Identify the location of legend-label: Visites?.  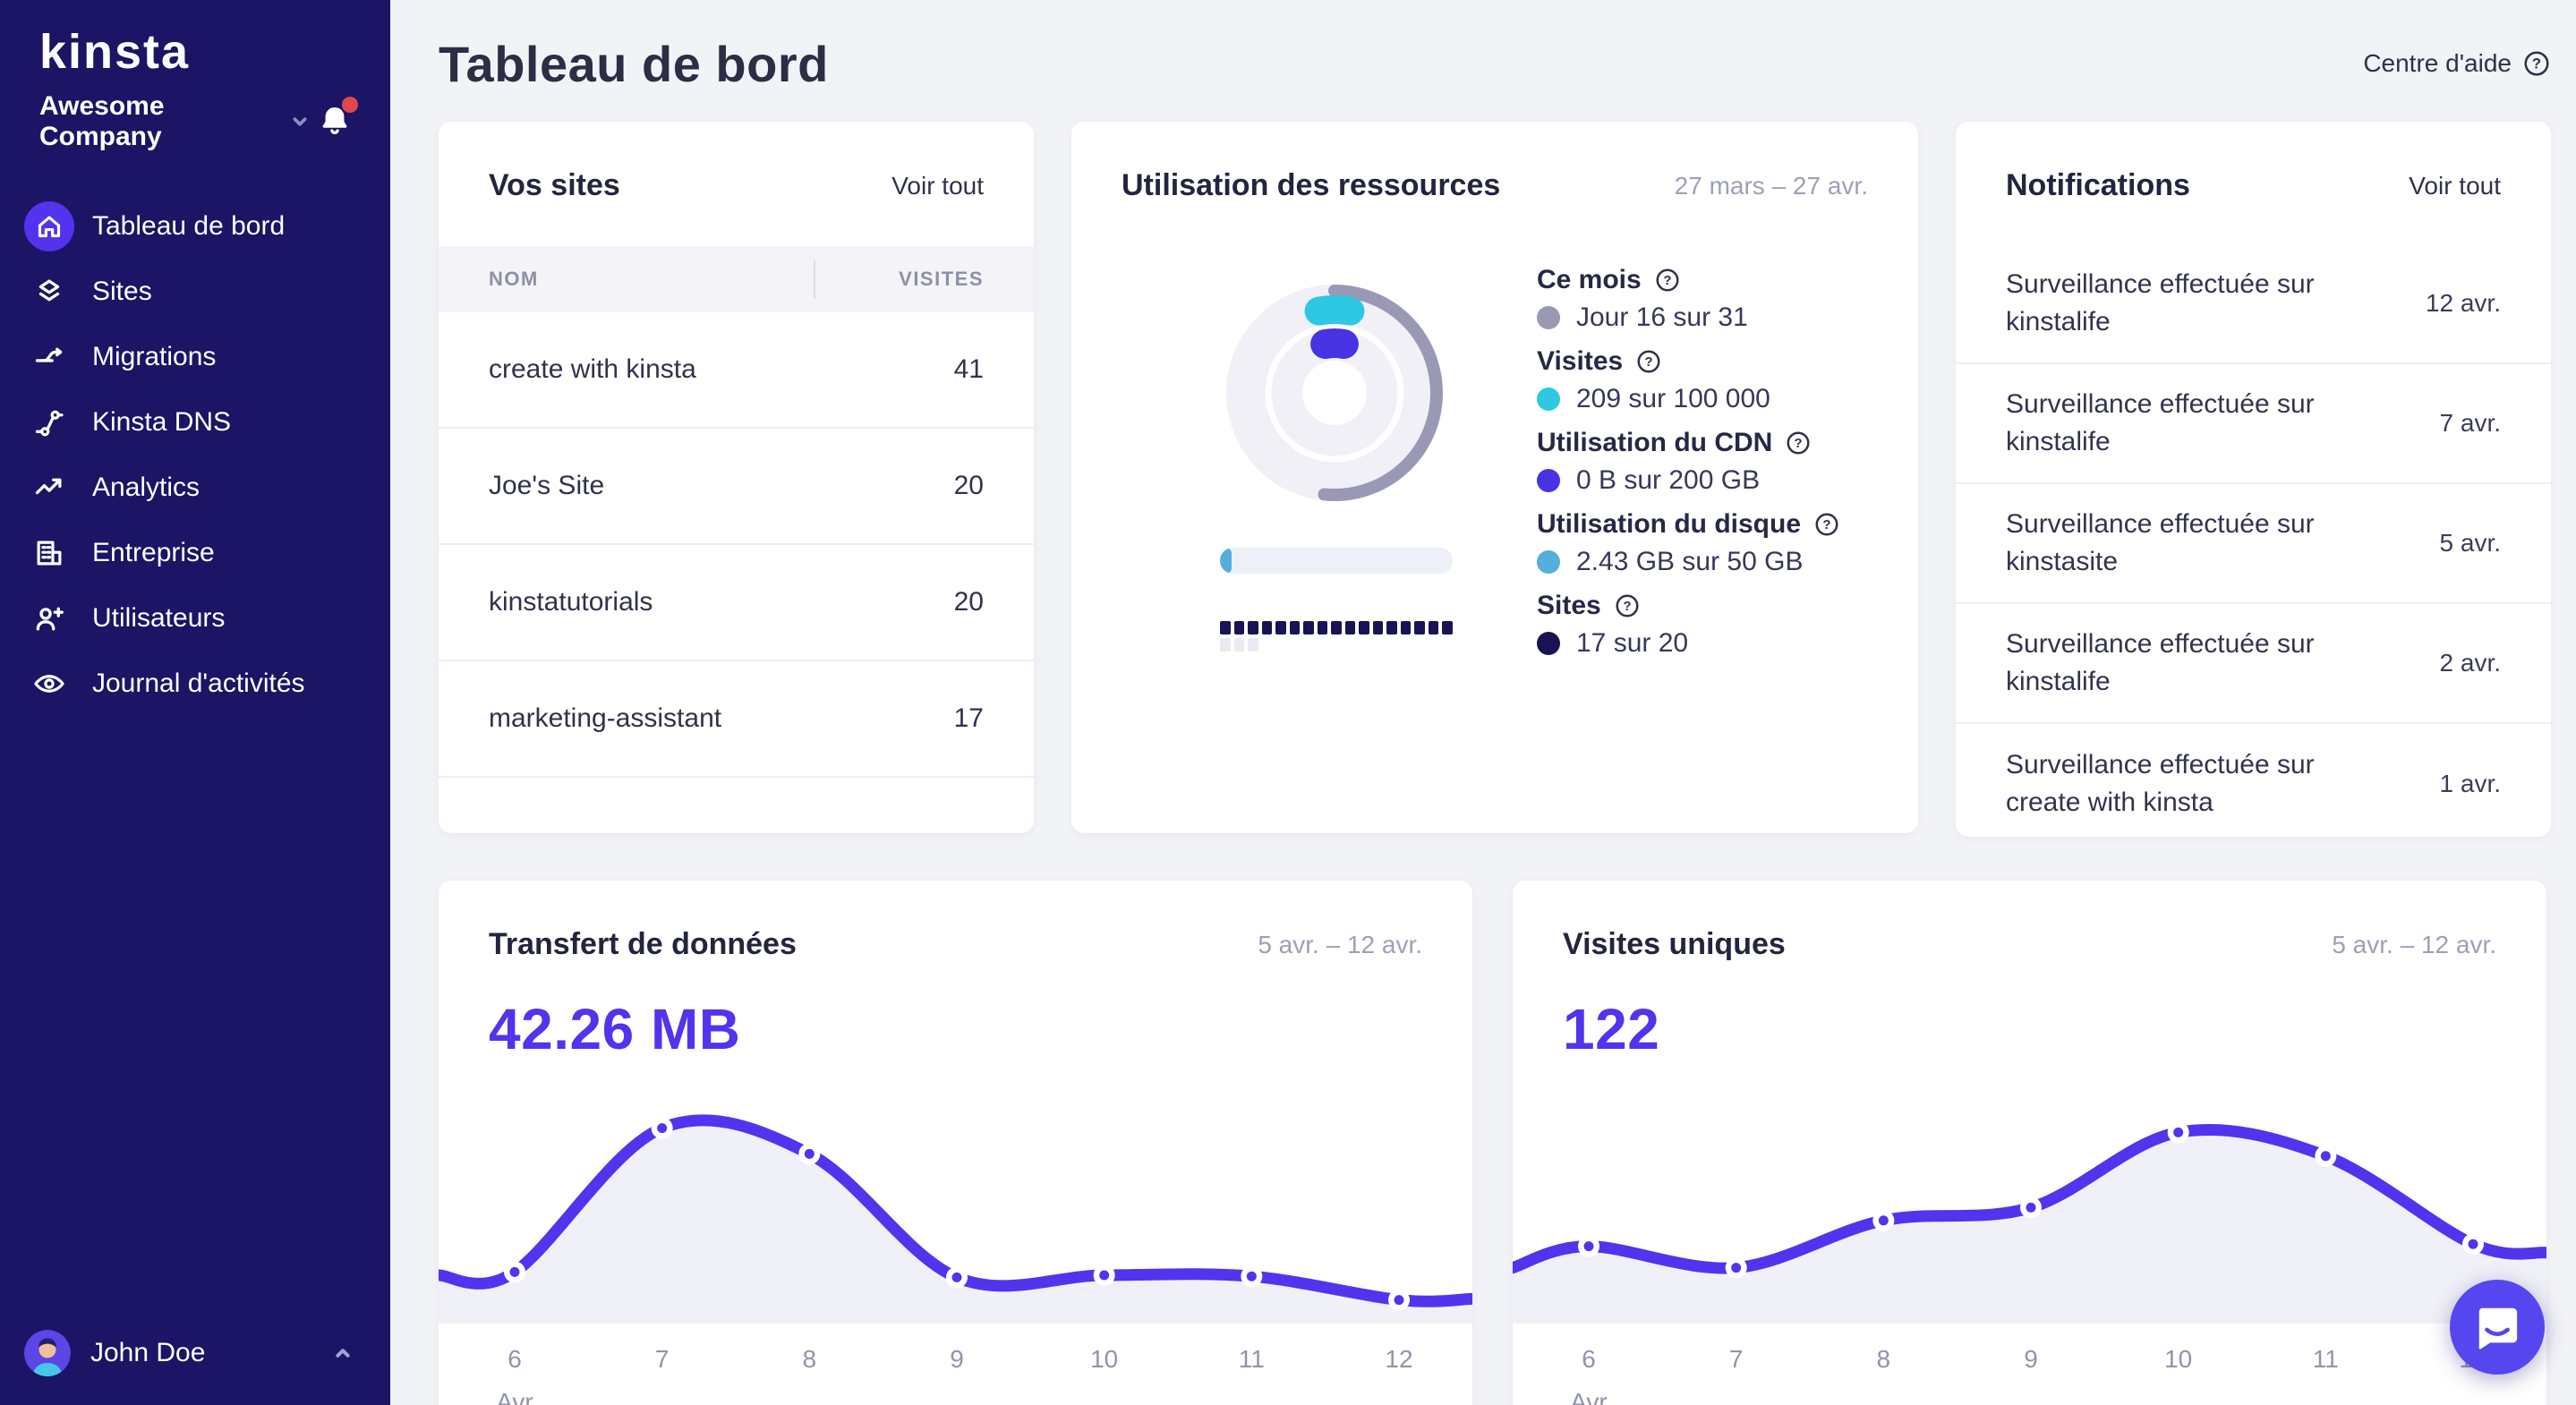
(1709, 361).